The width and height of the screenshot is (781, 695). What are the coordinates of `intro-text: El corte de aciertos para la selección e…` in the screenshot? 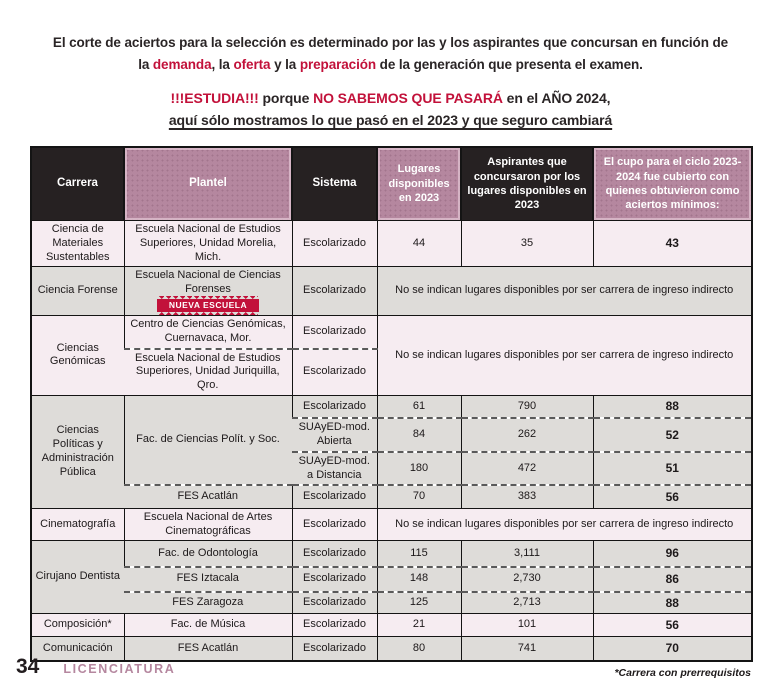 It's located at (390, 53).